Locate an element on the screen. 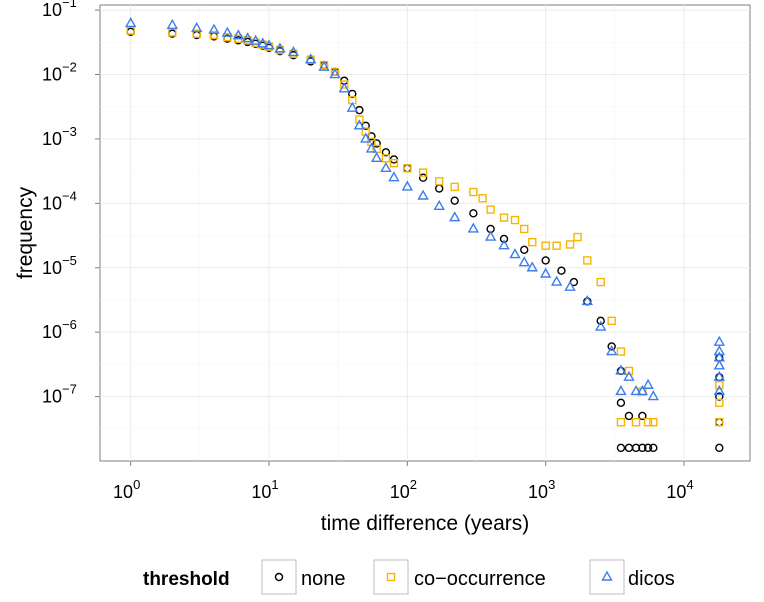 This screenshot has height=602, width=764. x-axis-title: time difference (years) is located at coordinates (425, 523).